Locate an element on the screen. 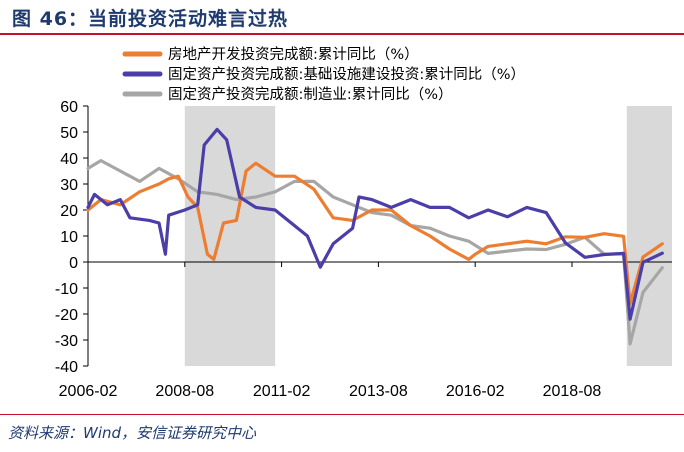  y-tick-label: -10 is located at coordinates (66, 289).